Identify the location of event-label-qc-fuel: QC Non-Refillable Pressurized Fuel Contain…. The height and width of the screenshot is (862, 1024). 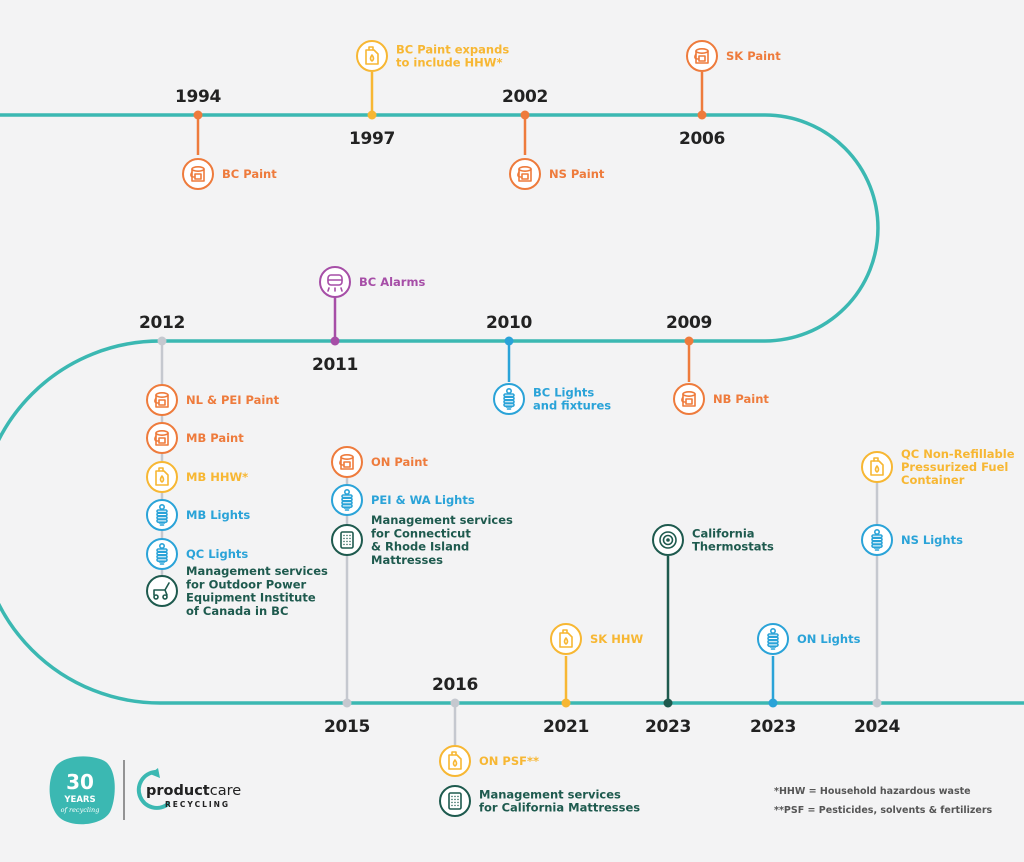
(958, 467).